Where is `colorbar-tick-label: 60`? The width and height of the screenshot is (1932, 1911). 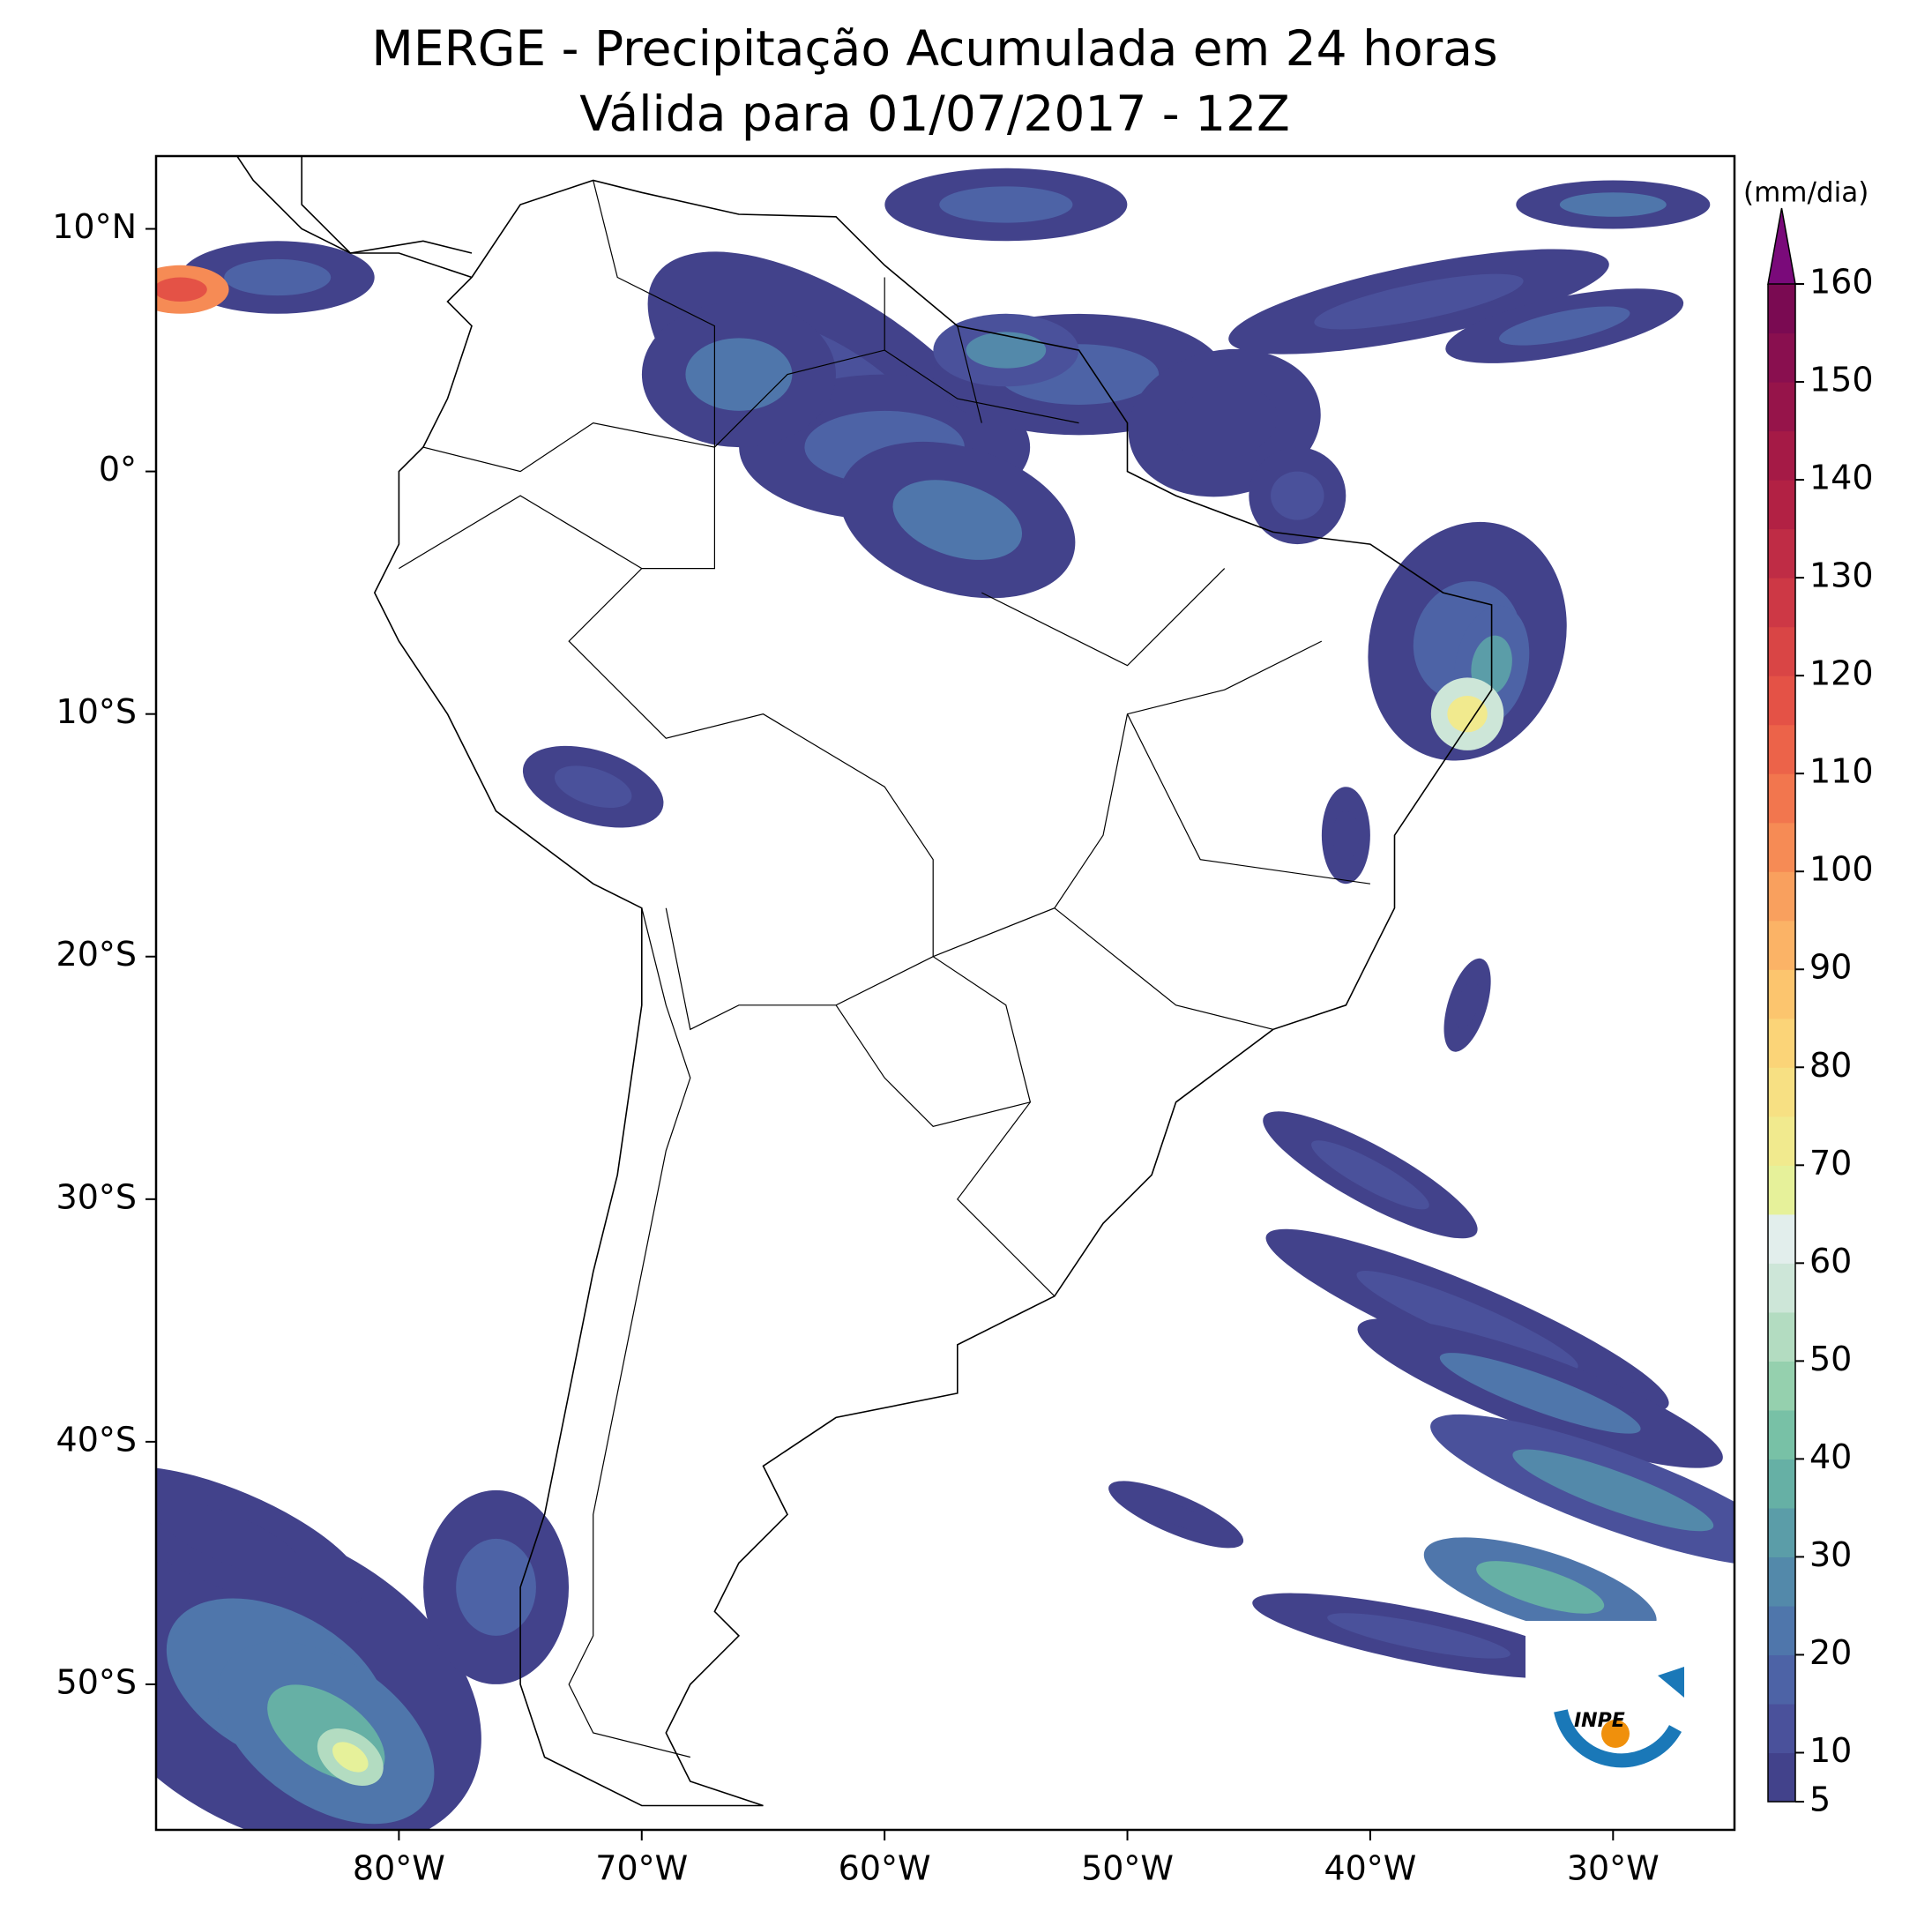
colorbar-tick-label: 60 is located at coordinates (1830, 1261).